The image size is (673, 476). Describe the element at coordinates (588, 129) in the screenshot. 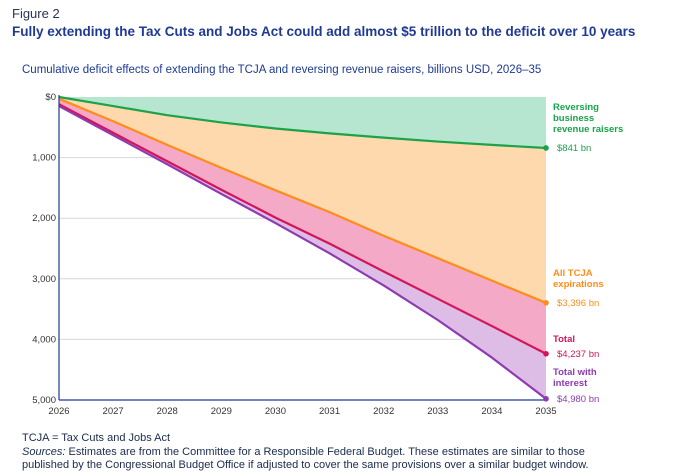

I see `series-label-0: revenue raisers` at that location.